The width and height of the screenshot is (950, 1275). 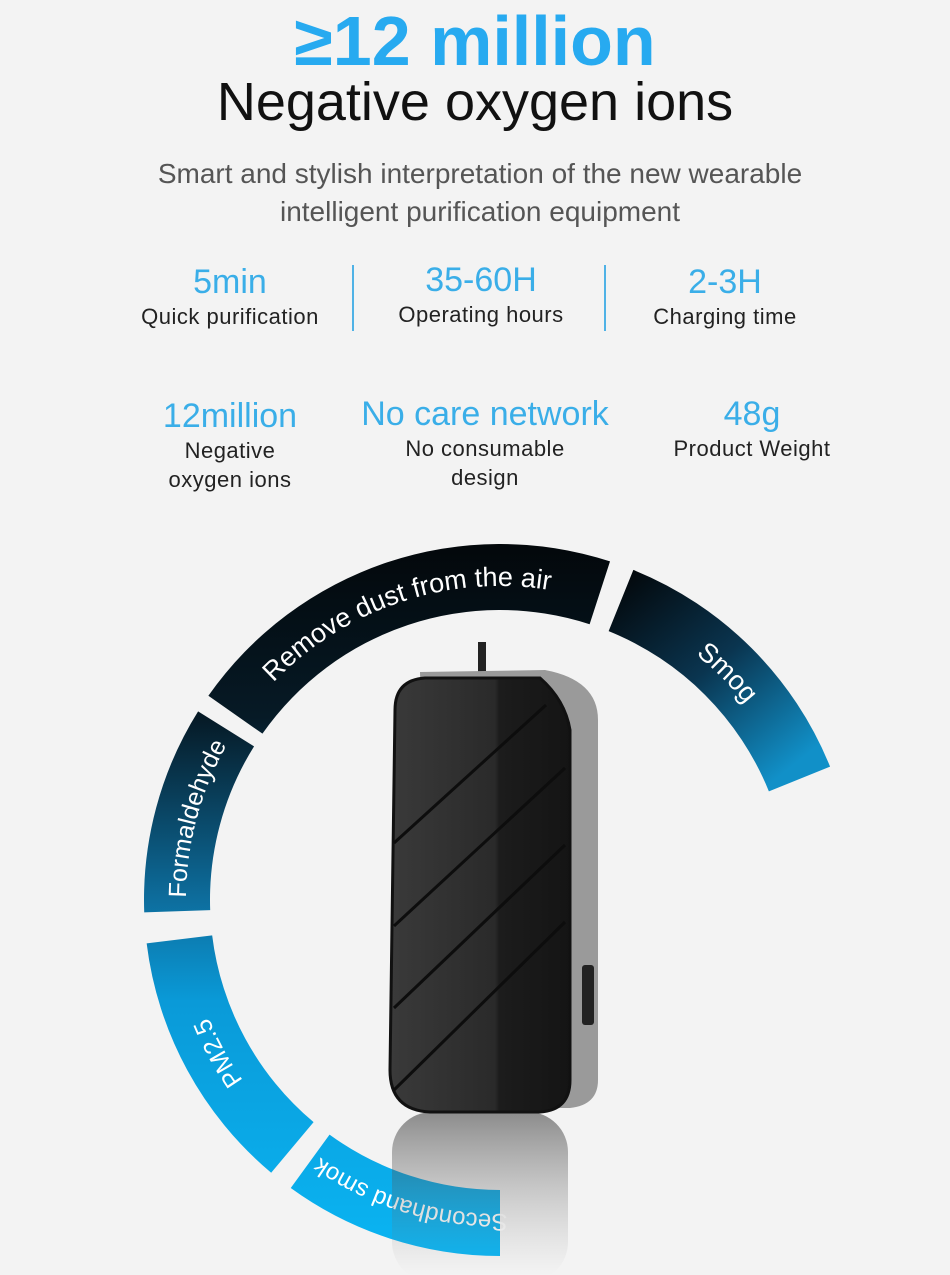 I want to click on stat-label: Operating hours, so click(x=481, y=314).